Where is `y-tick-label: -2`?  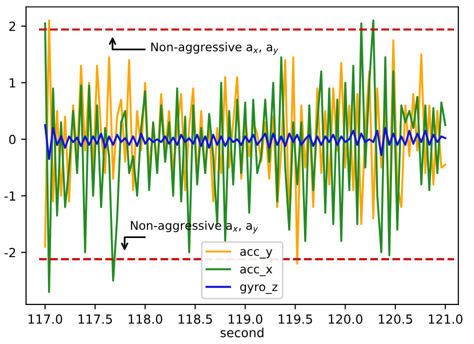 y-tick-label: -2 is located at coordinates (10, 253).